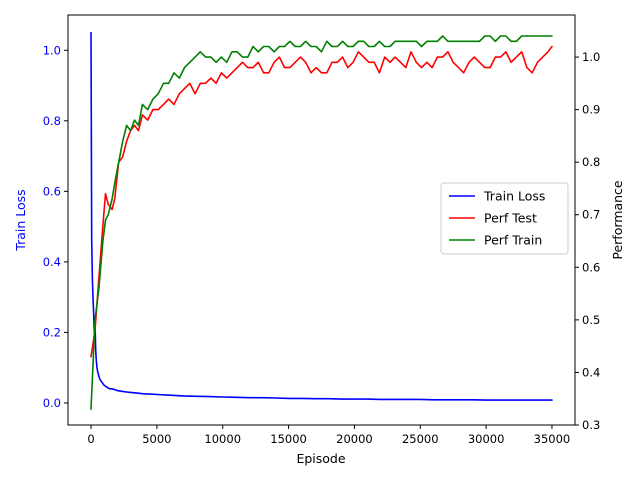 The image size is (640, 480). I want to click on y-left-tick-label: 0.6, so click(52, 191).